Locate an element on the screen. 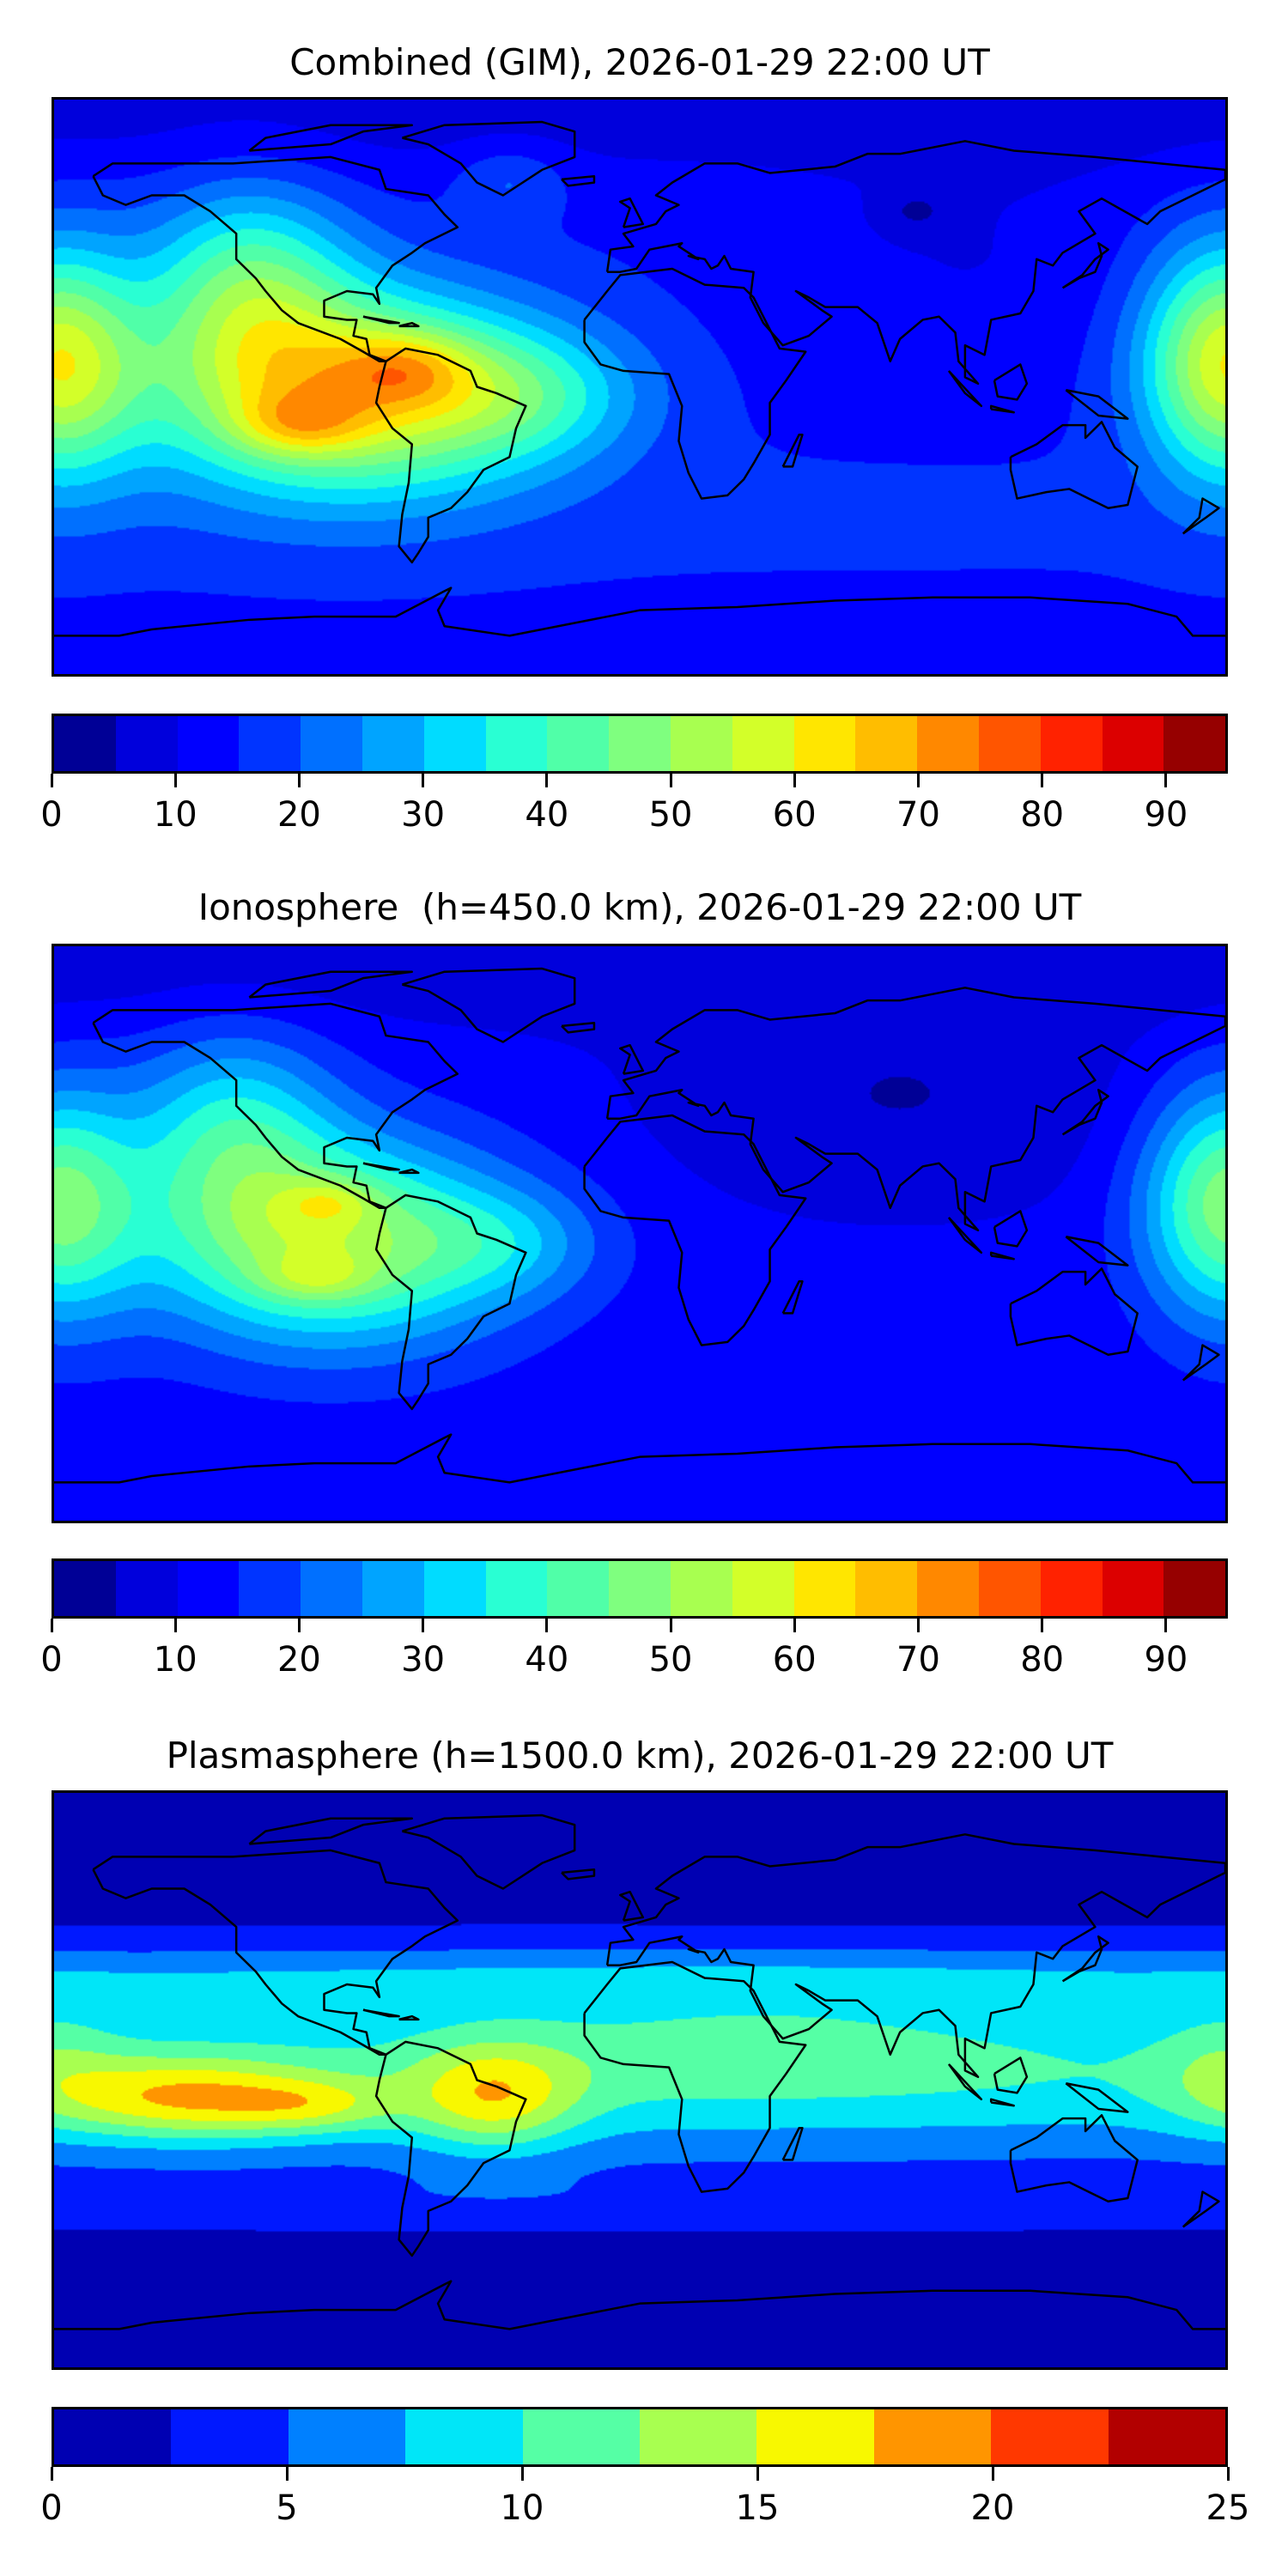 This screenshot has height=2576, width=1288. panel-1-colorbar: 0 10 20 30 40 50 60 70 80 90 is located at coordinates (634, 775).